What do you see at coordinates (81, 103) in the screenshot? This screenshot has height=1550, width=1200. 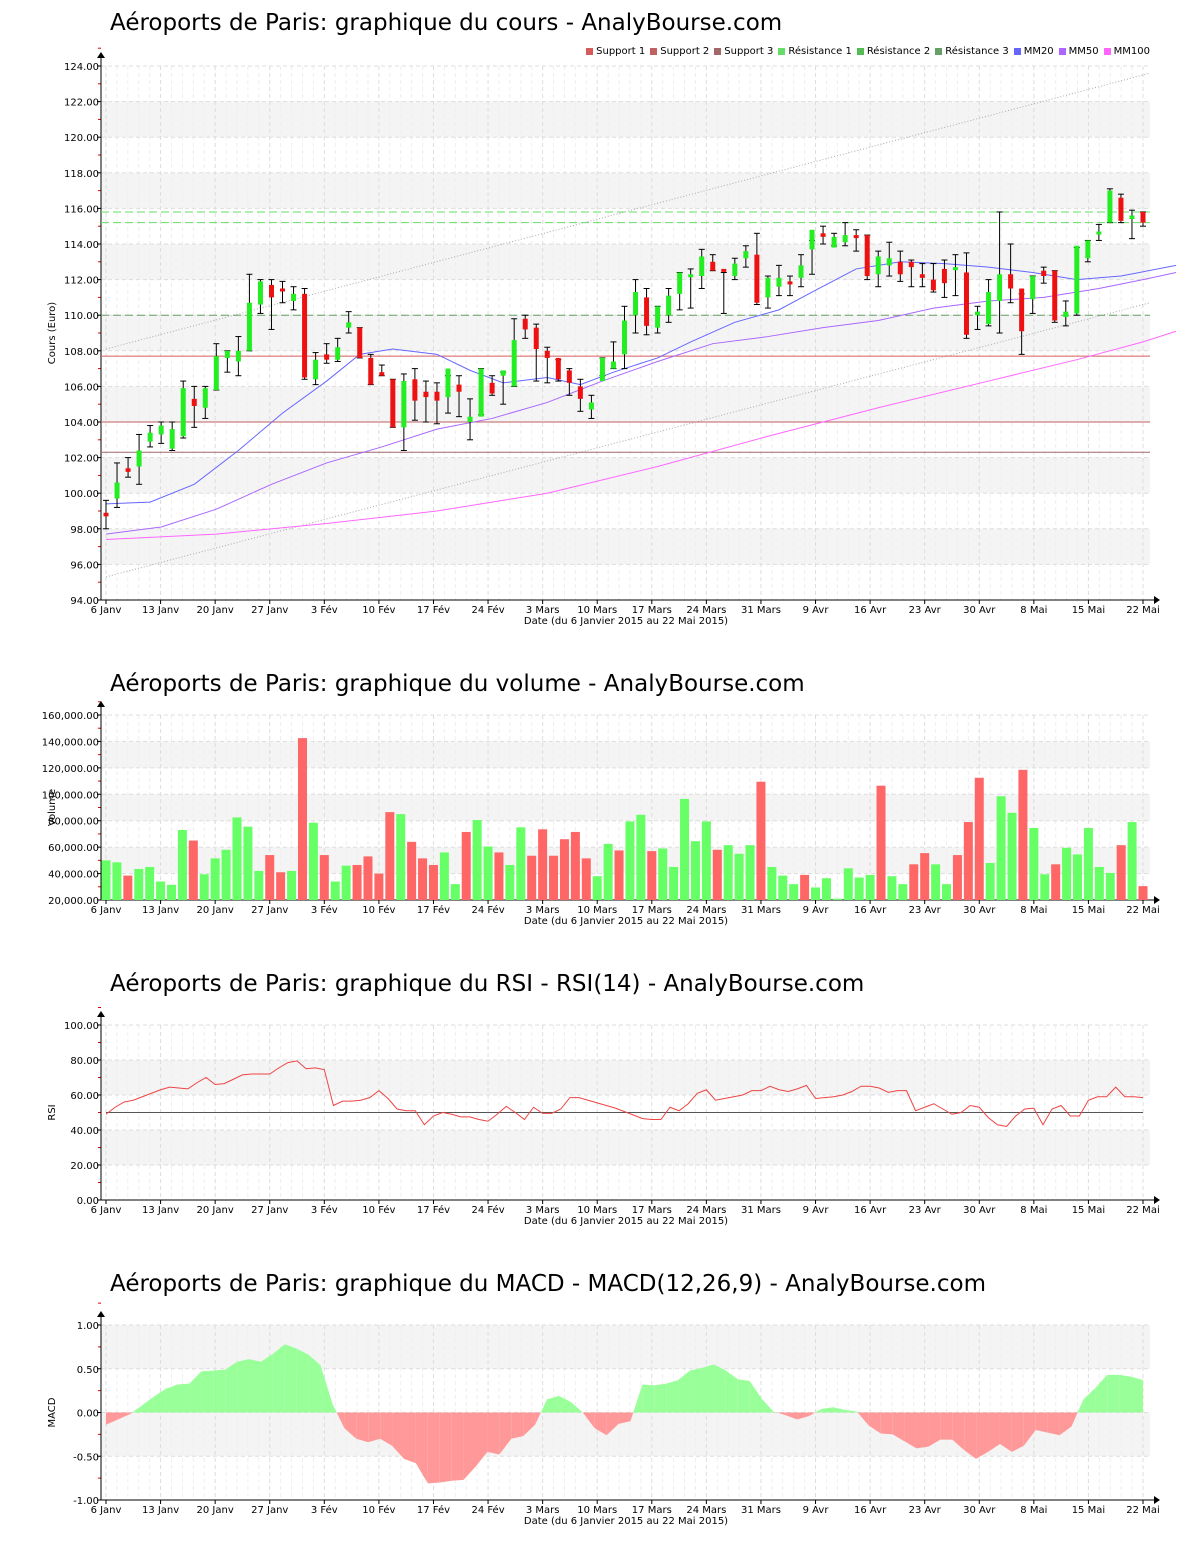 I see `svg-text: 122.00` at bounding box center [81, 103].